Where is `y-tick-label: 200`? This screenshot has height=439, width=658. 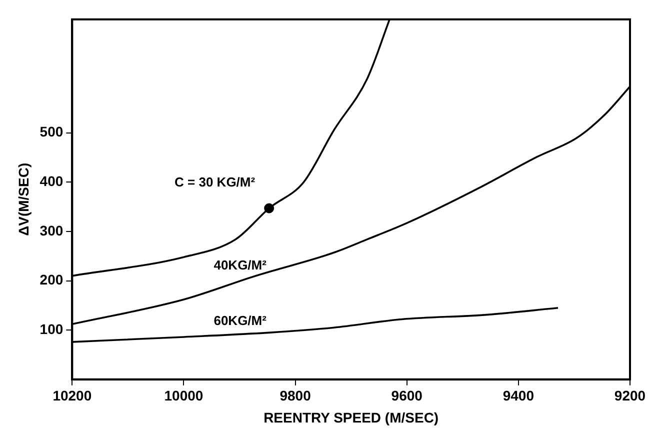
y-tick-label: 200 is located at coordinates (52, 280).